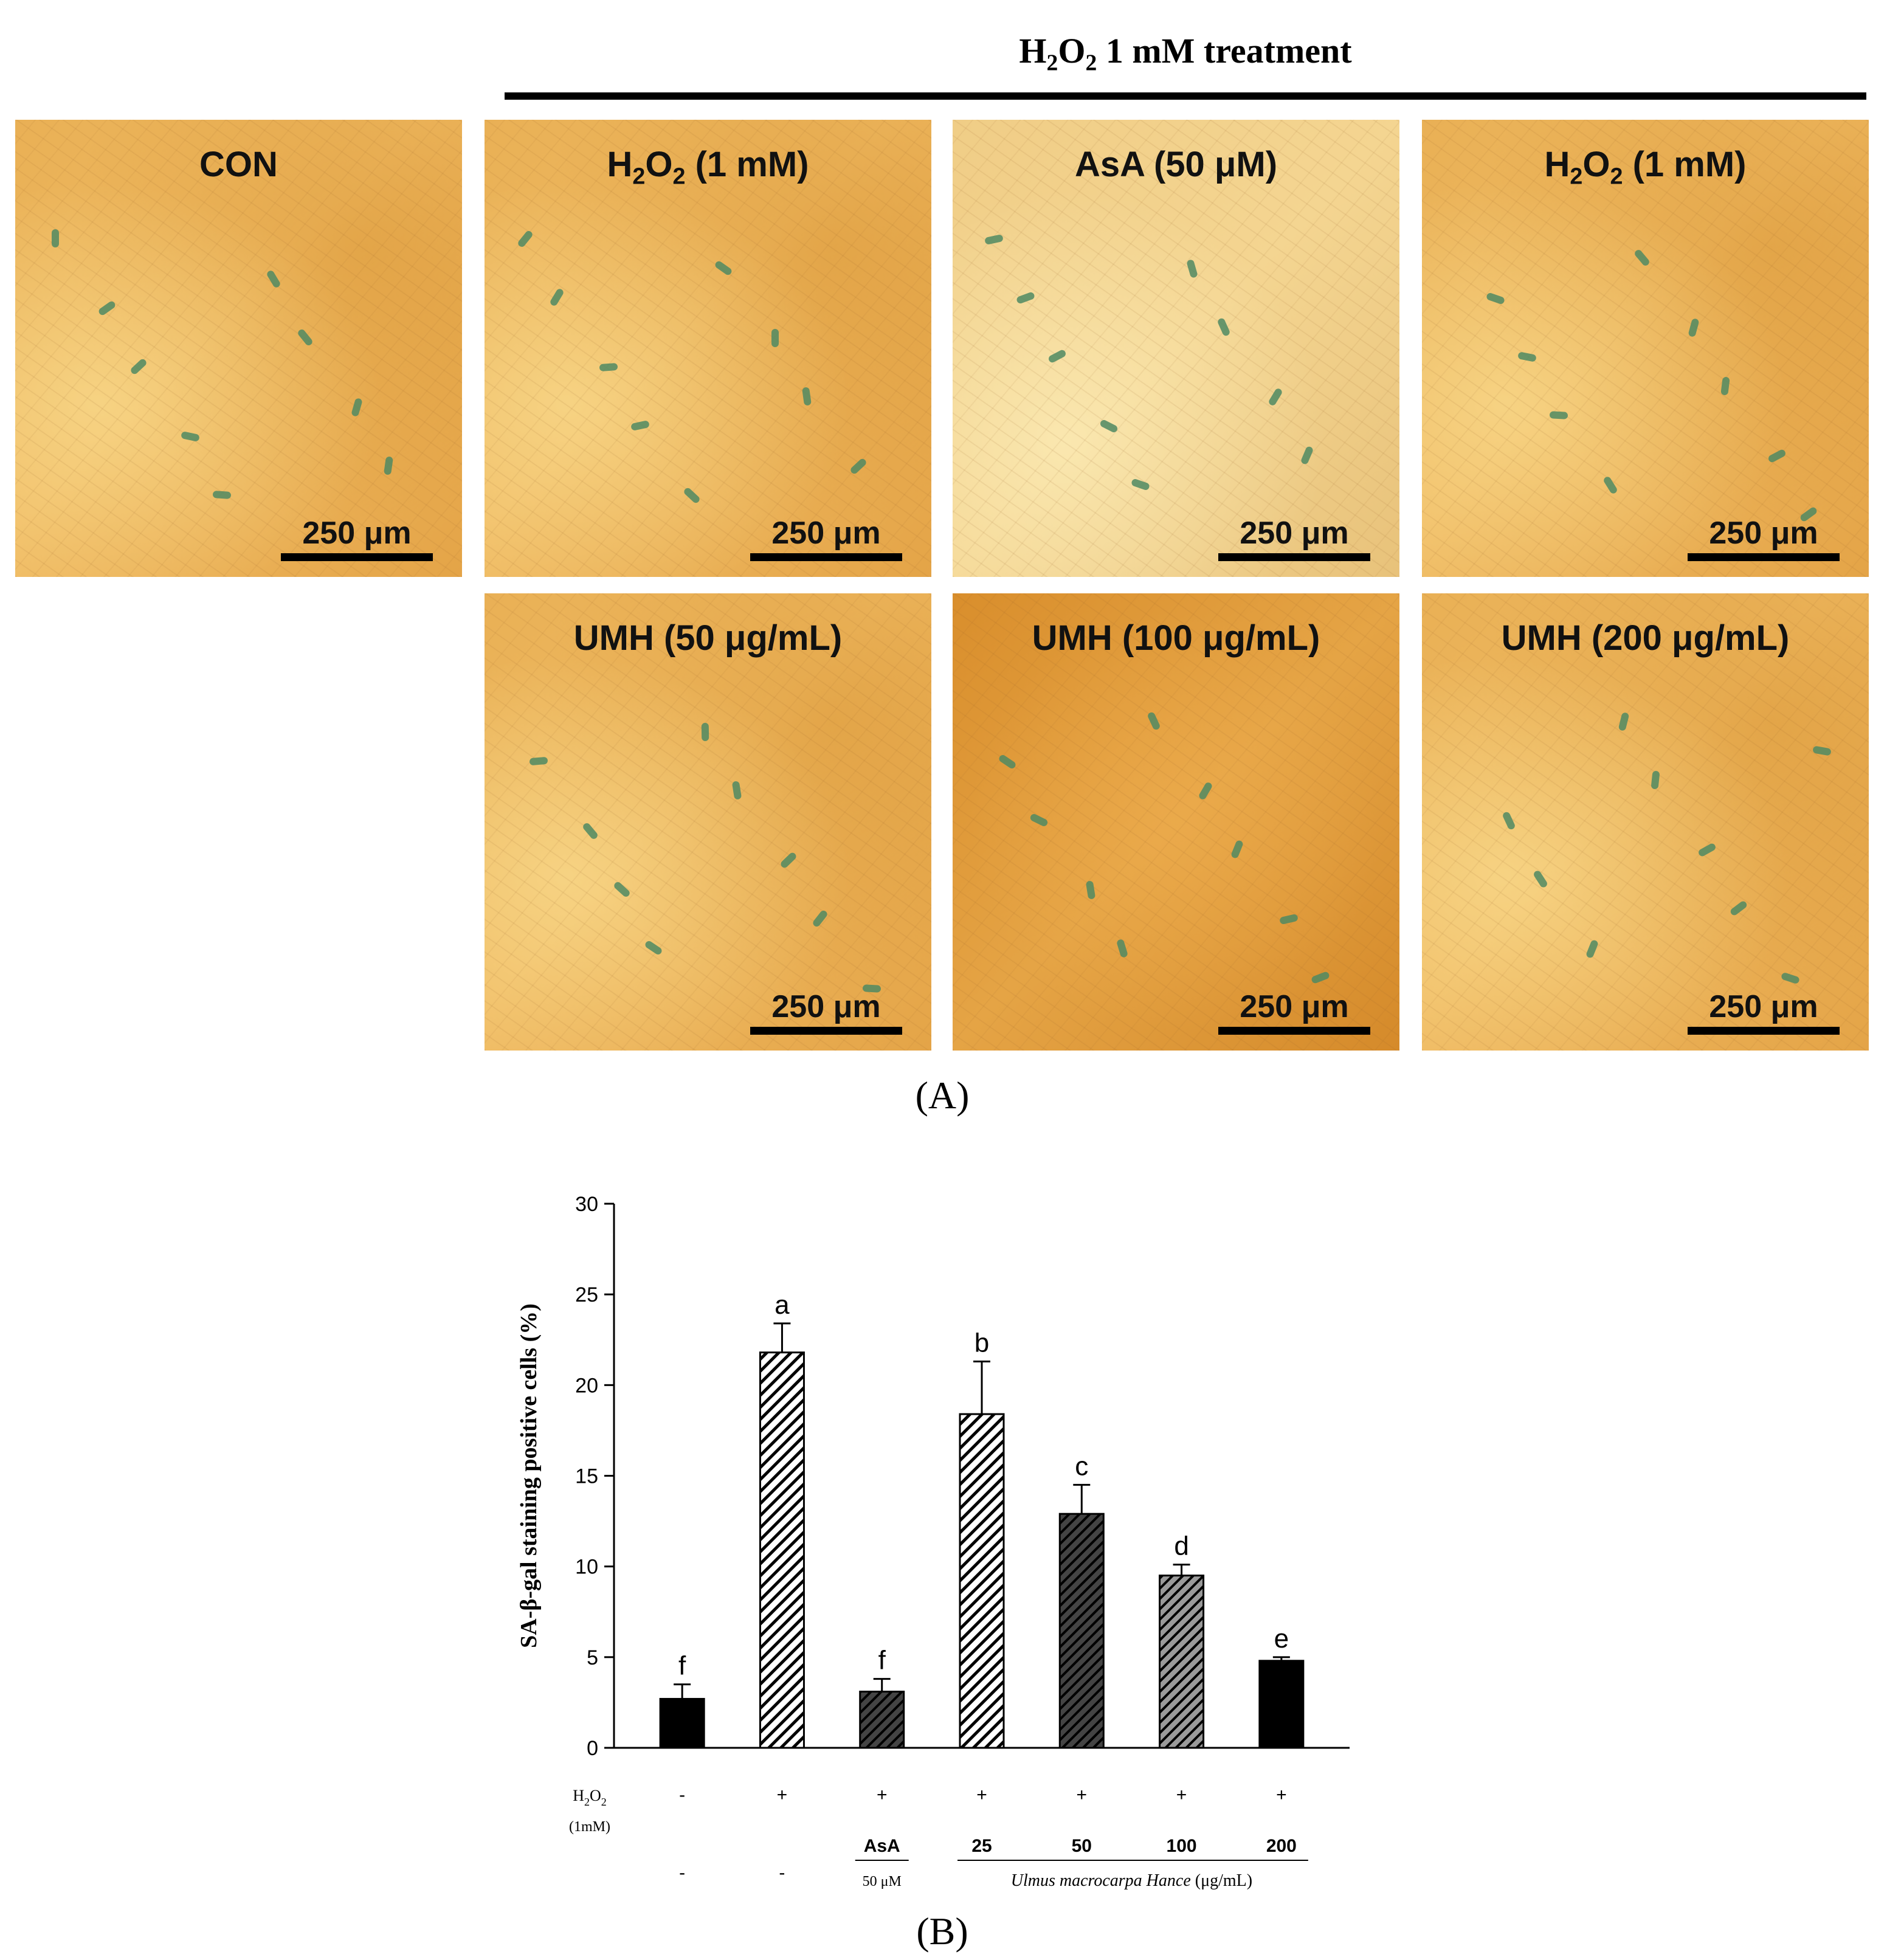 This screenshot has height=1960, width=1887. I want to click on panel-label: UMH (200 μg/mL), so click(1645, 638).